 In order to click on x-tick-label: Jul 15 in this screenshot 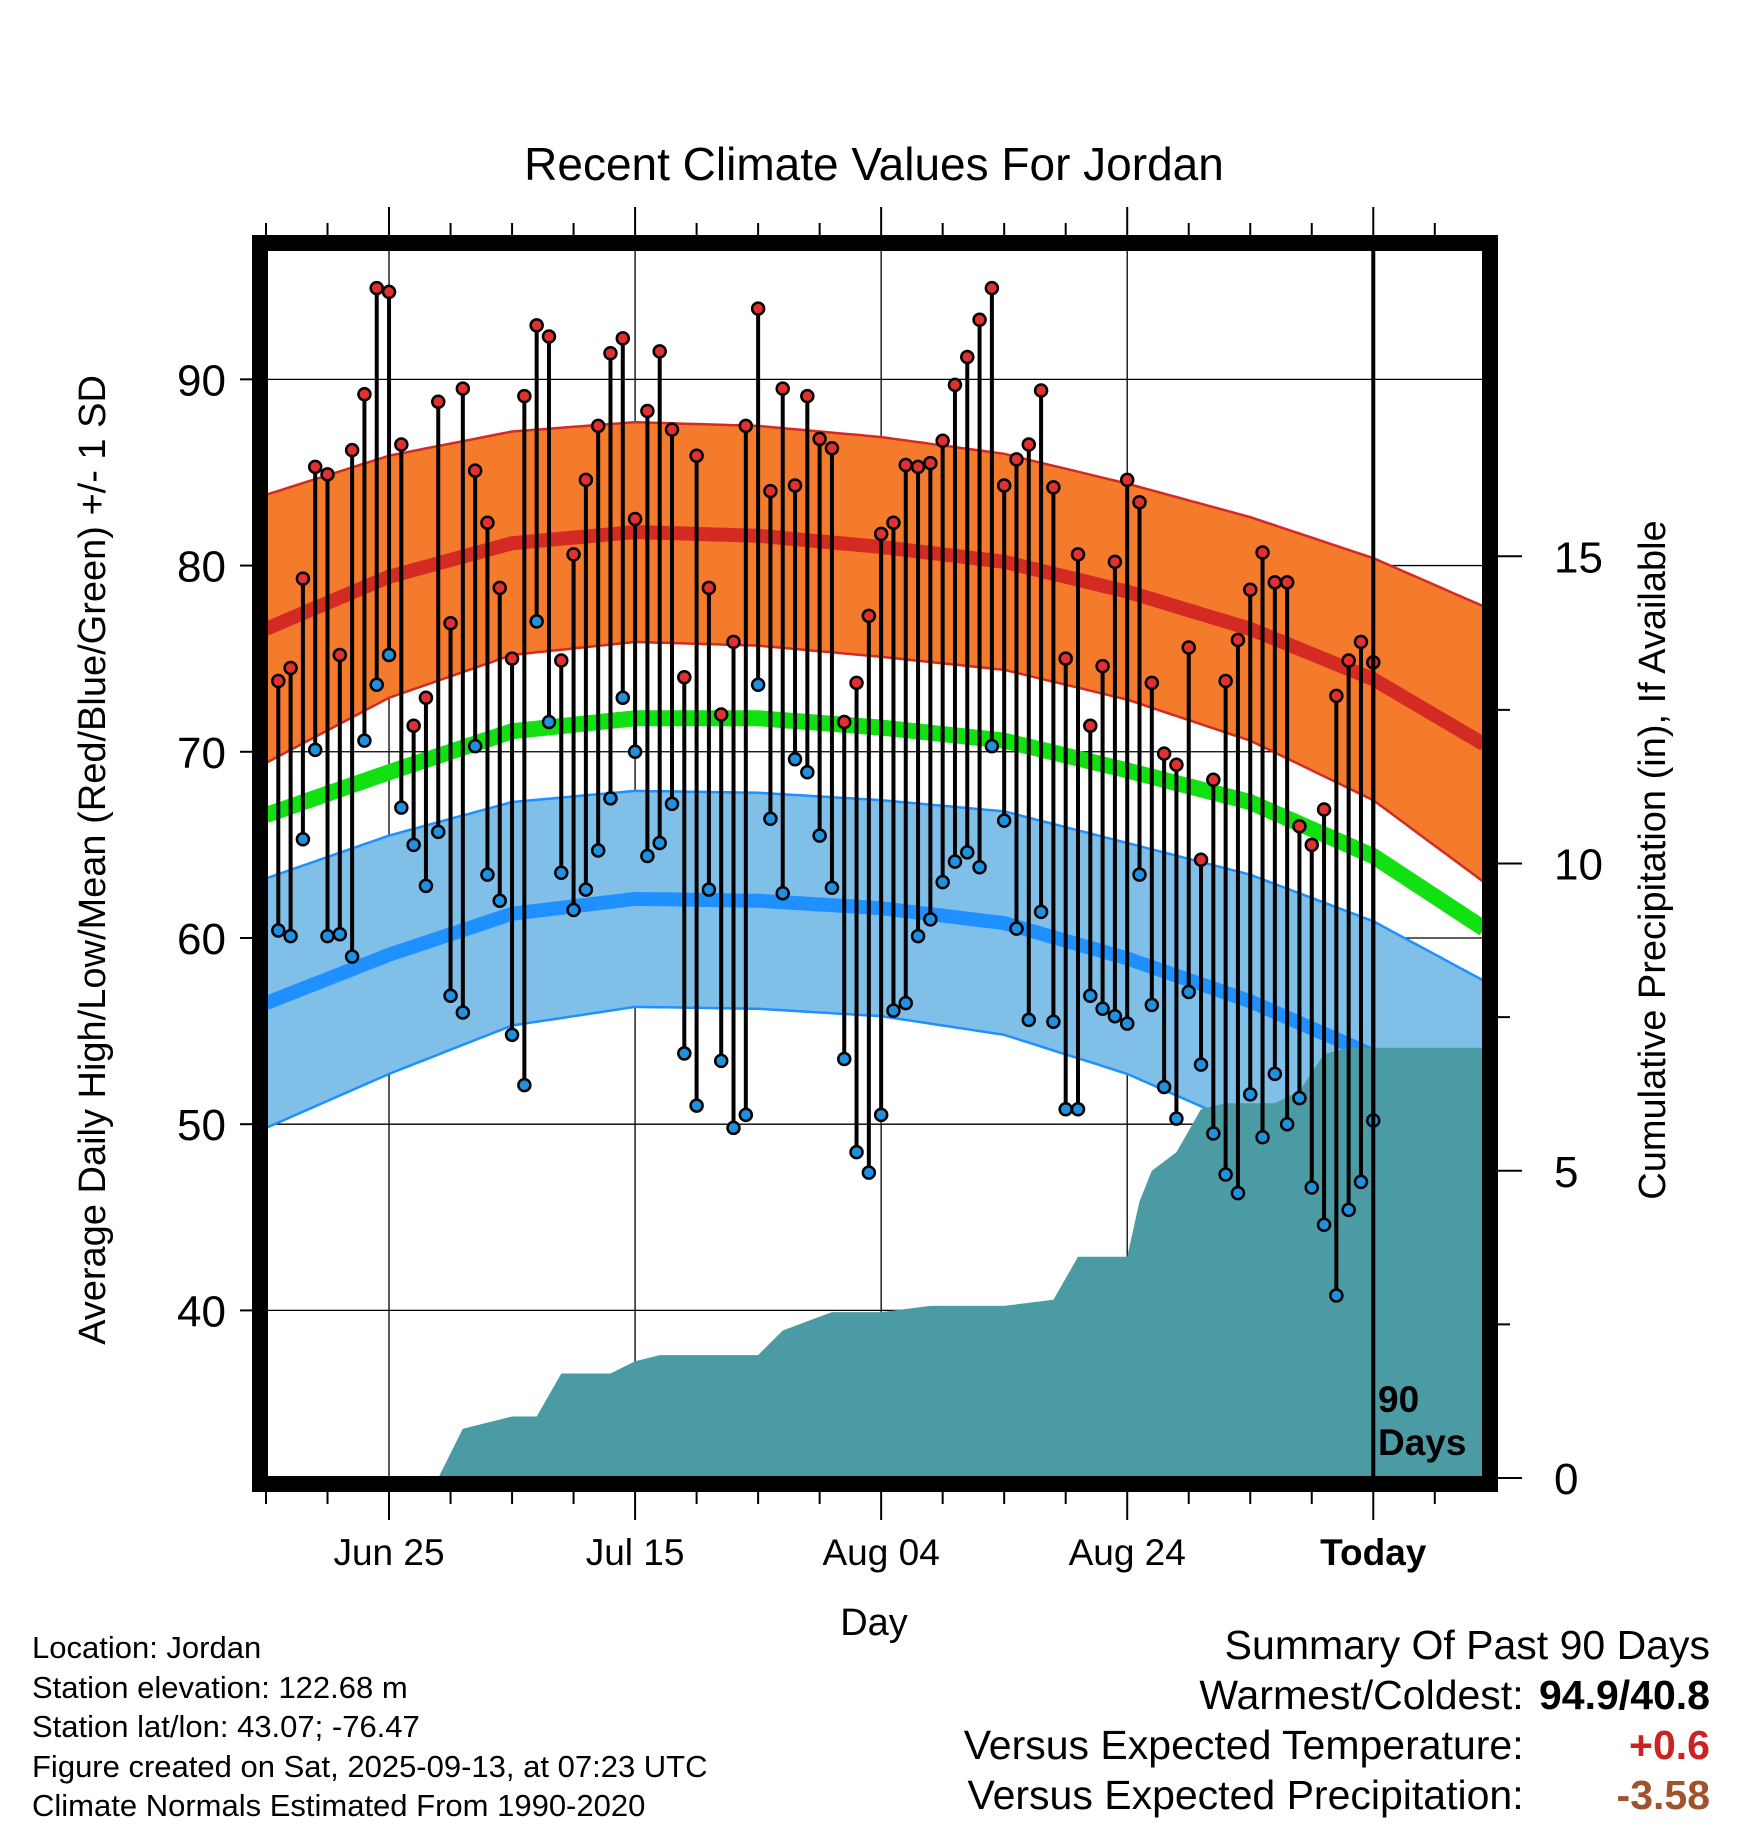, I will do `click(635, 1552)`.